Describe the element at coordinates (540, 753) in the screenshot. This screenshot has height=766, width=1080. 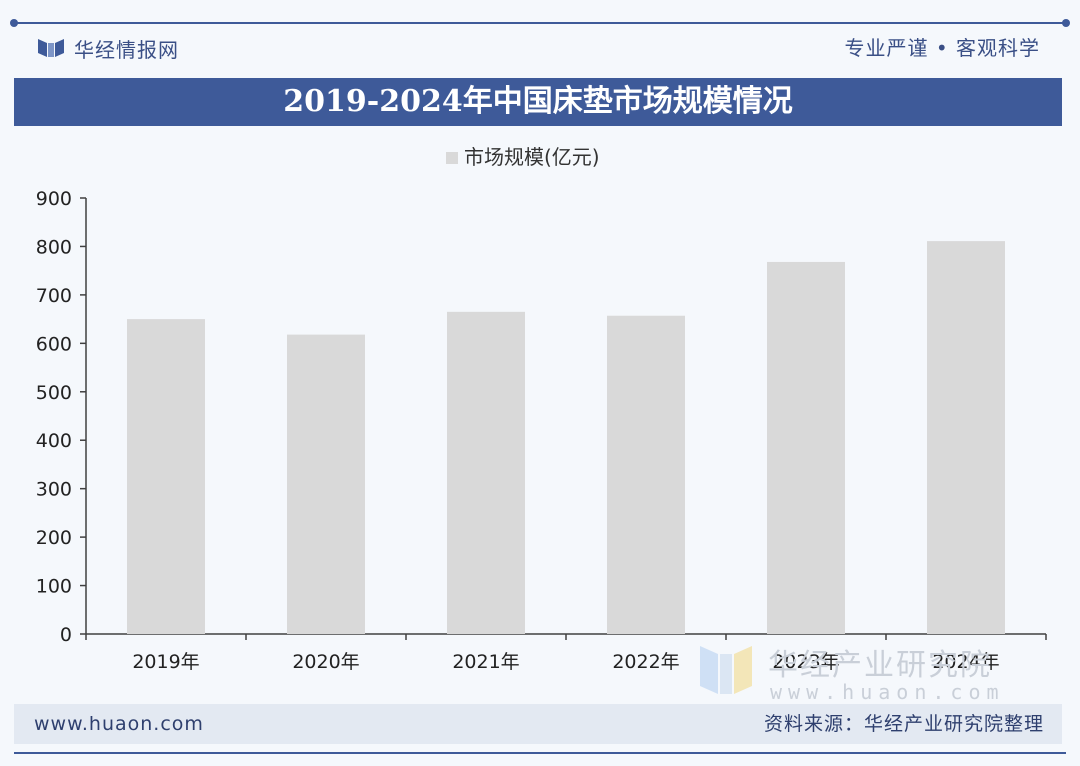
I see `bottom-divider` at that location.